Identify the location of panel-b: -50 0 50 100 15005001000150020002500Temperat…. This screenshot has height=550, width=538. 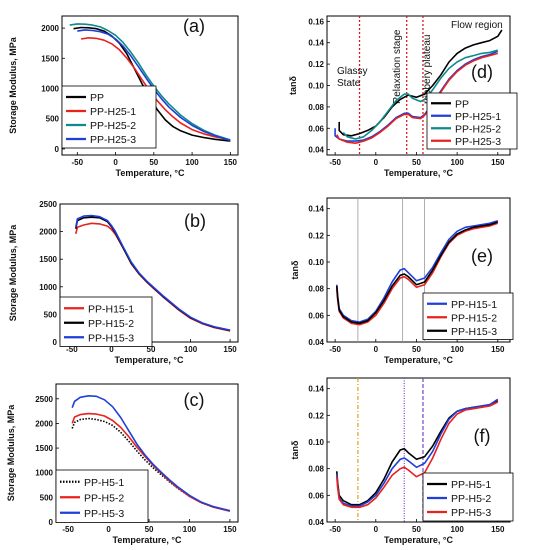
(123, 282).